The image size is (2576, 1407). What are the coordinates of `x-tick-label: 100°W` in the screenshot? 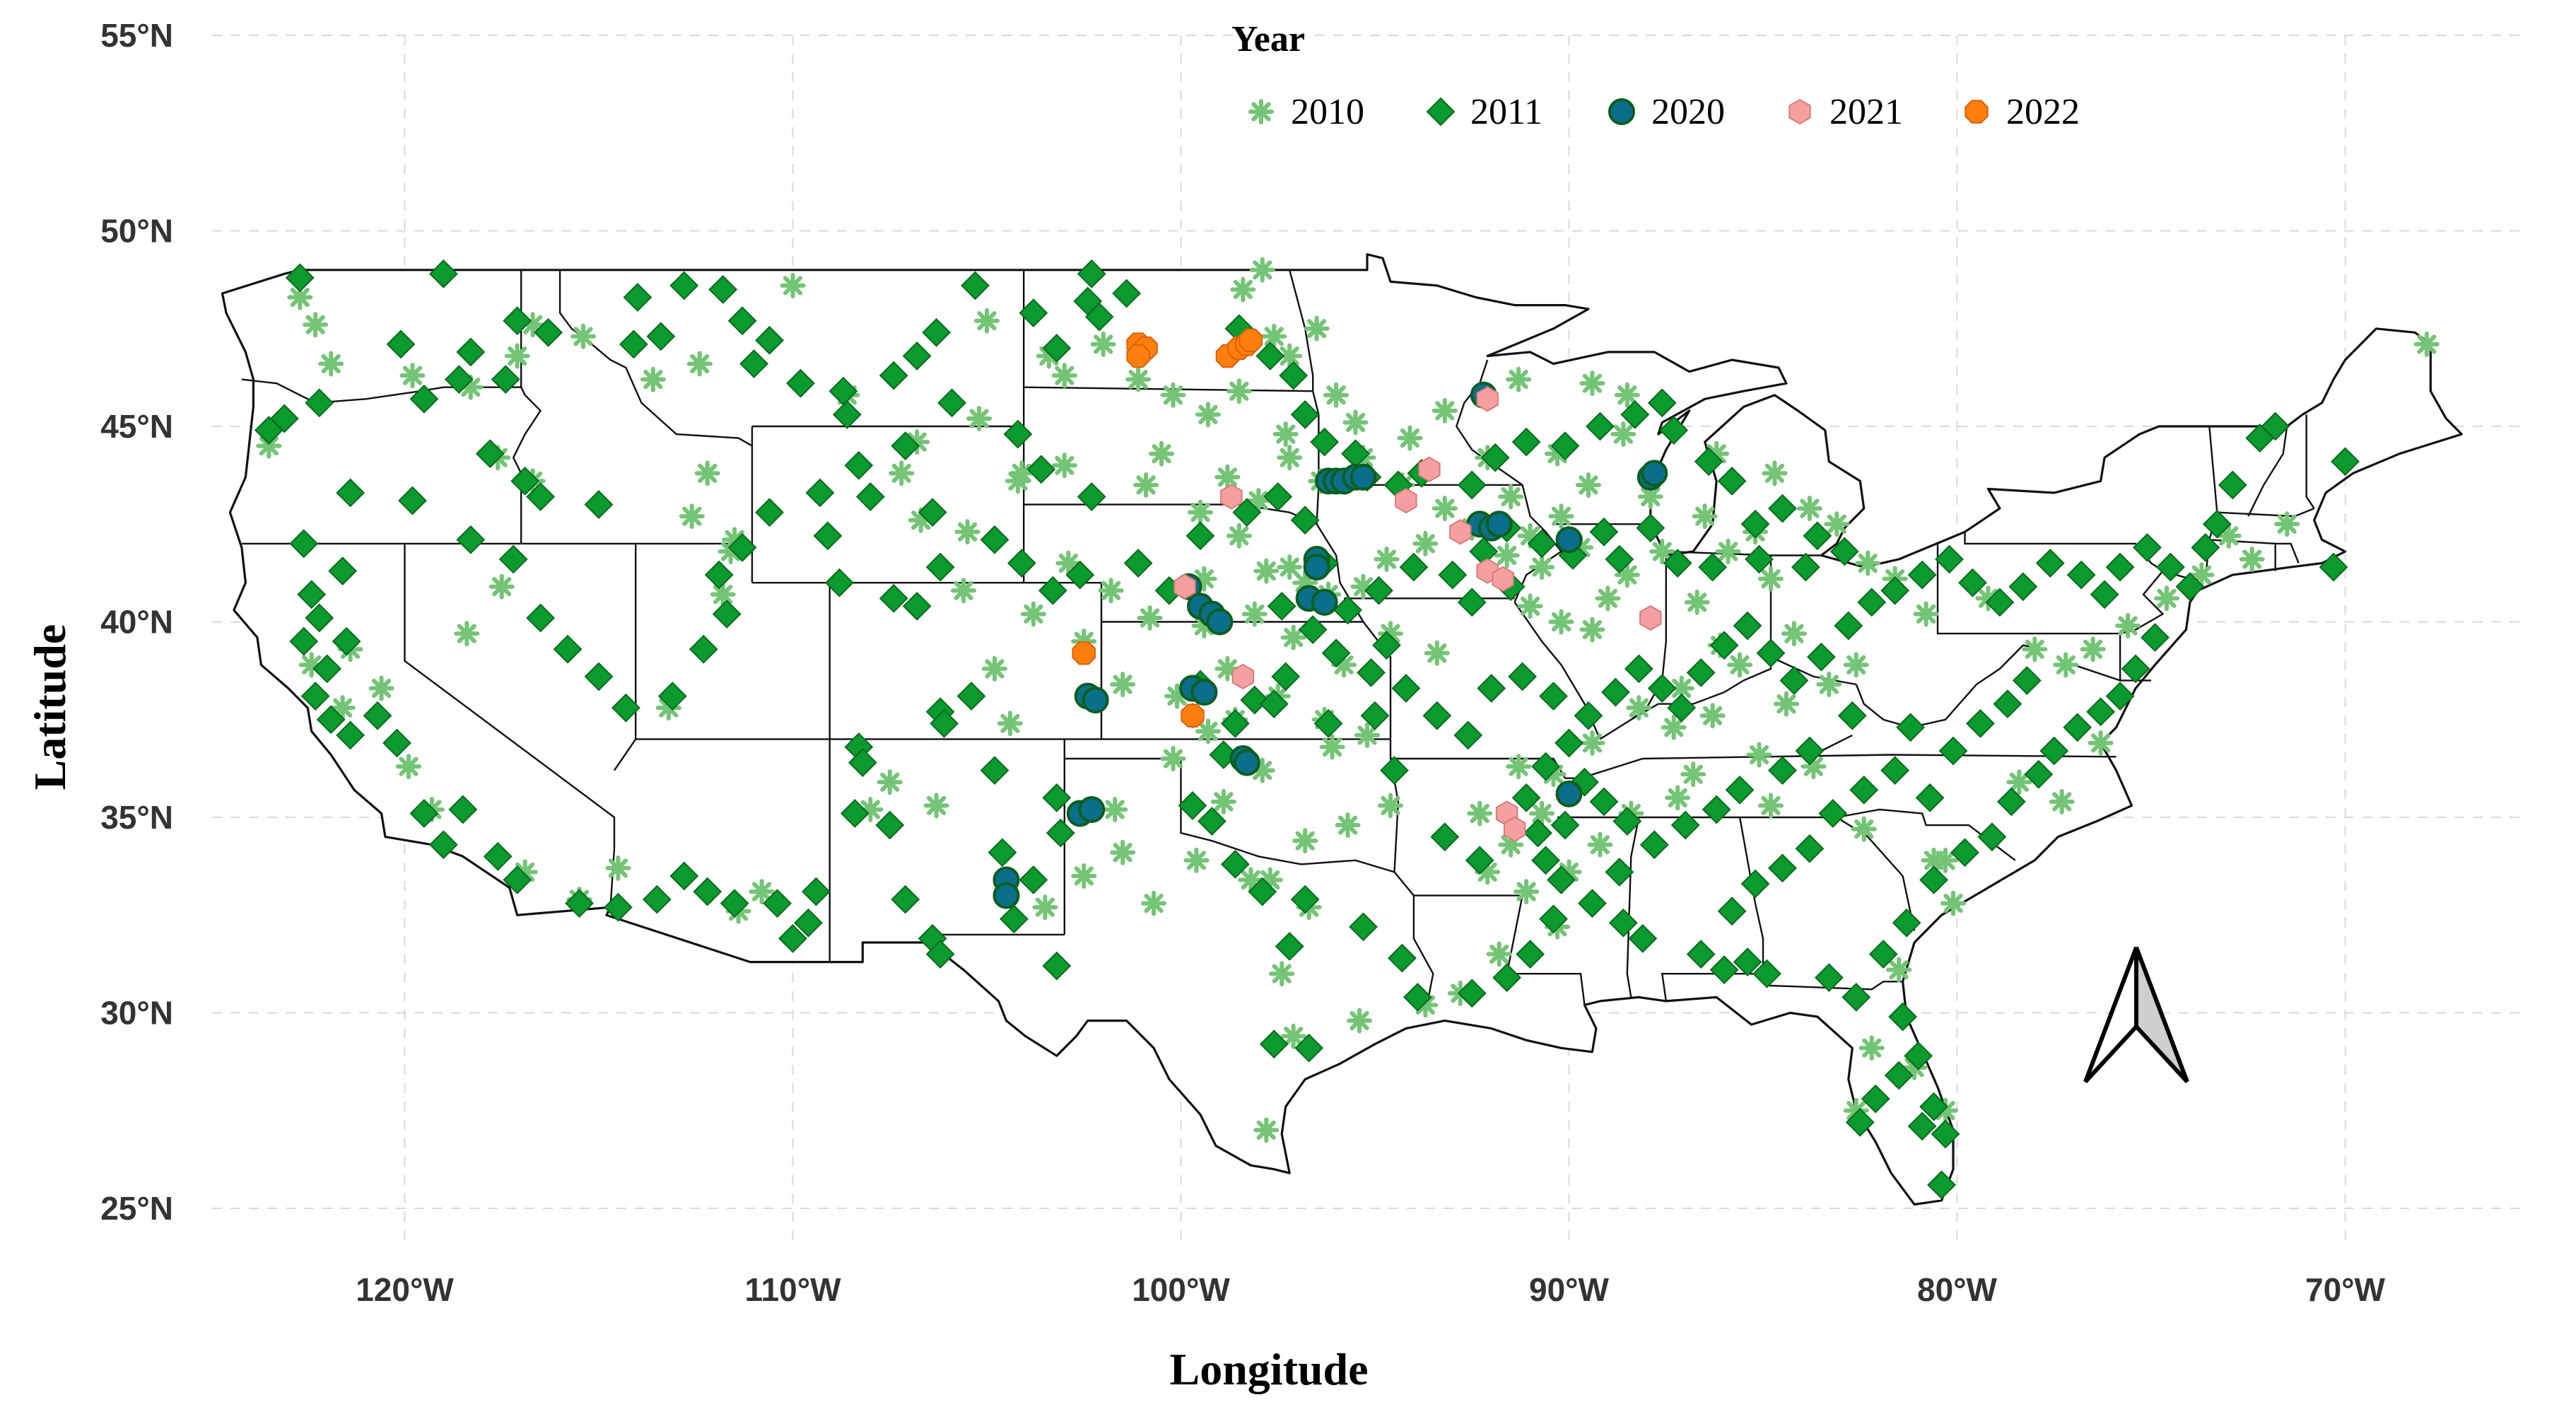 It's located at (1181, 1289).